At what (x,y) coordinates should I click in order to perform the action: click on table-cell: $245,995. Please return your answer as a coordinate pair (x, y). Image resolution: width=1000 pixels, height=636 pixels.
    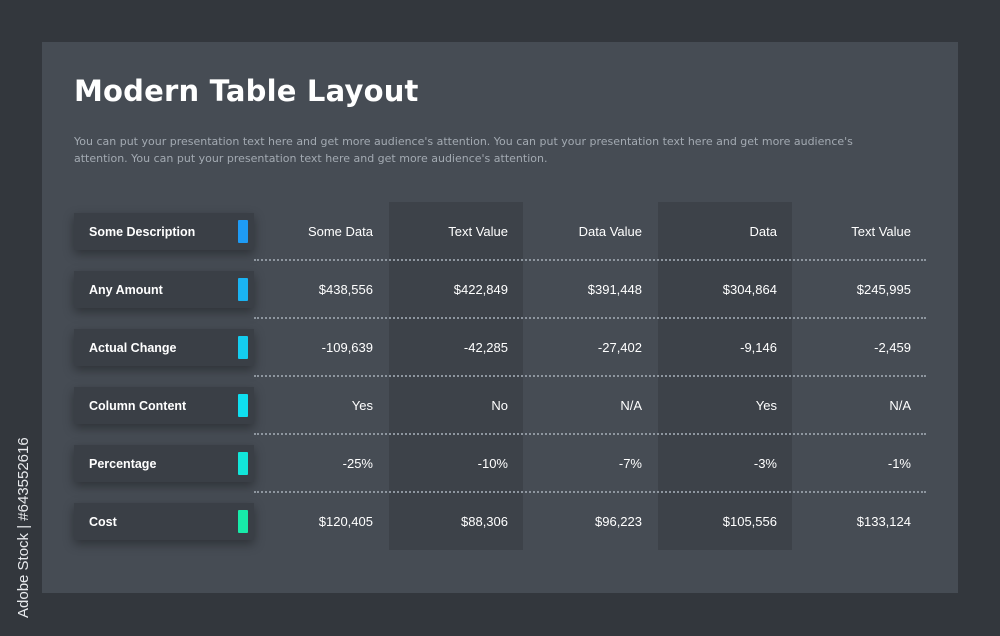
    Looking at the image, I should click on (883, 289).